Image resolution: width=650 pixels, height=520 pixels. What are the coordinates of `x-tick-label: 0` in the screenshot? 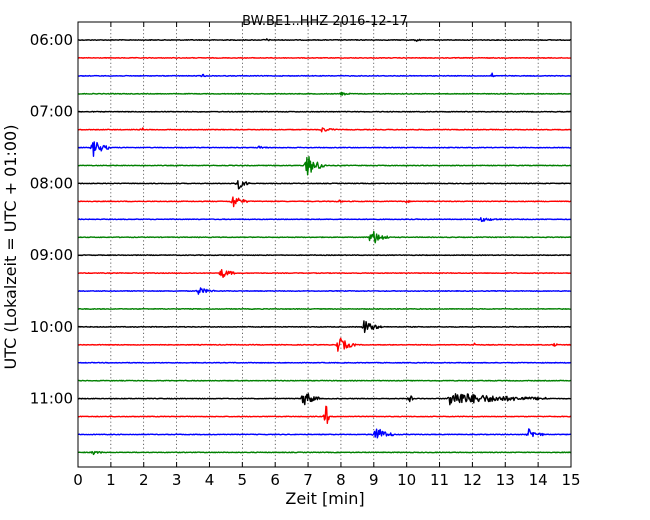 It's located at (78, 480).